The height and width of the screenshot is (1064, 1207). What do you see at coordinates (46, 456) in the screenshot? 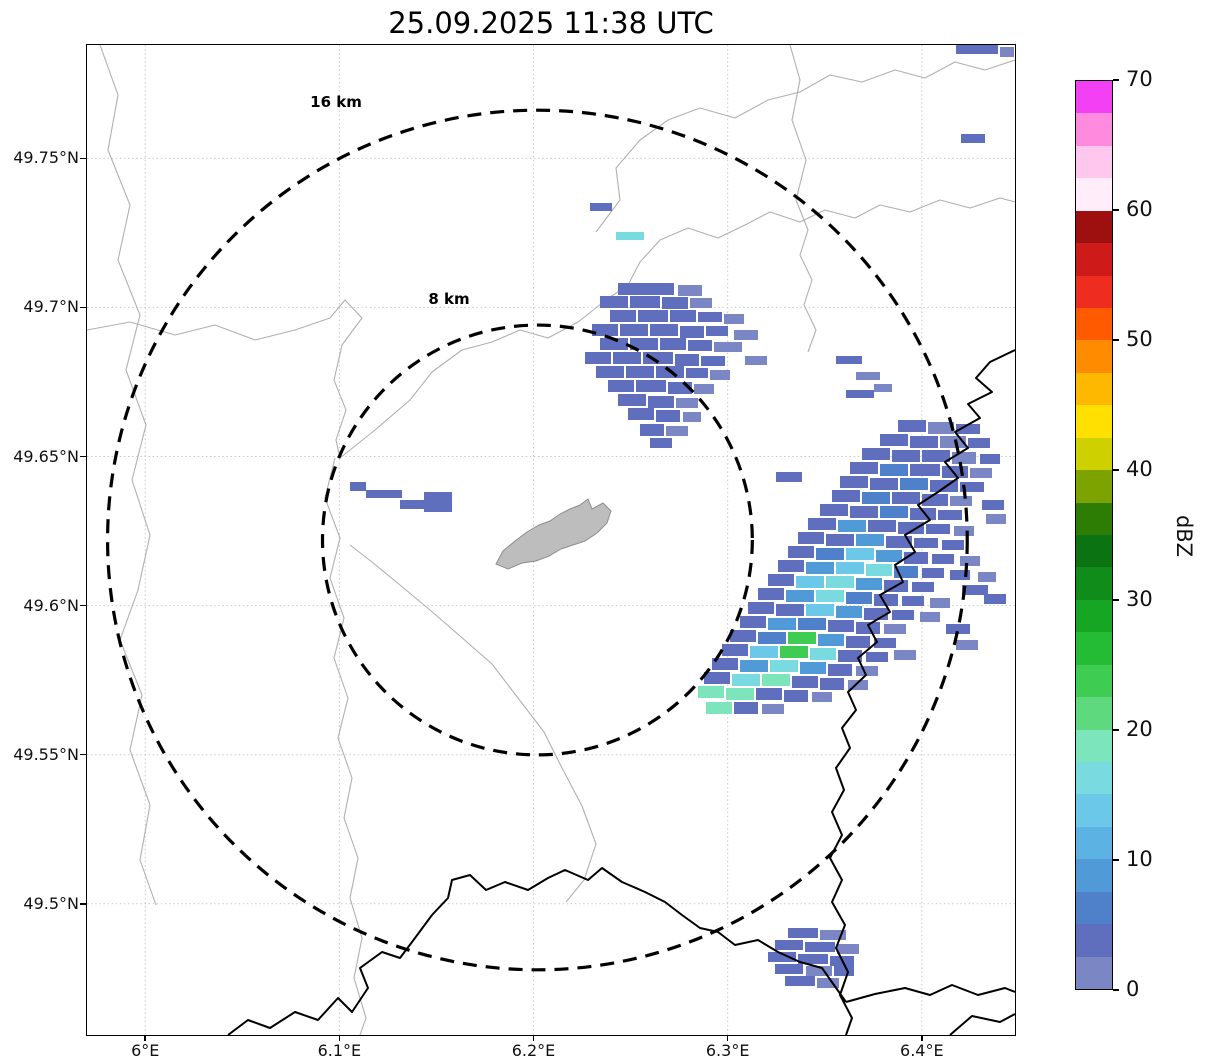
I see `y-tick-label: 49.65°N` at bounding box center [46, 456].